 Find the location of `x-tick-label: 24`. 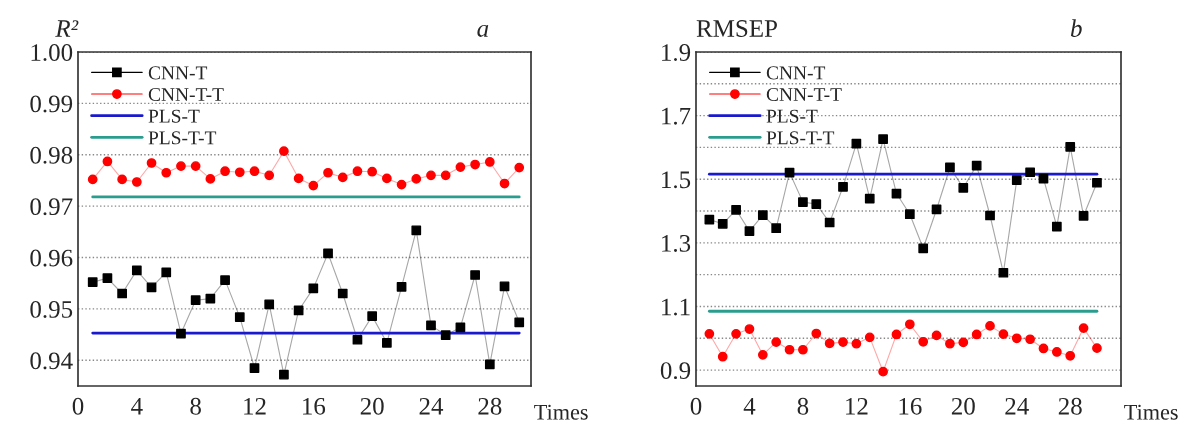

x-tick-label: 24 is located at coordinates (1017, 406).